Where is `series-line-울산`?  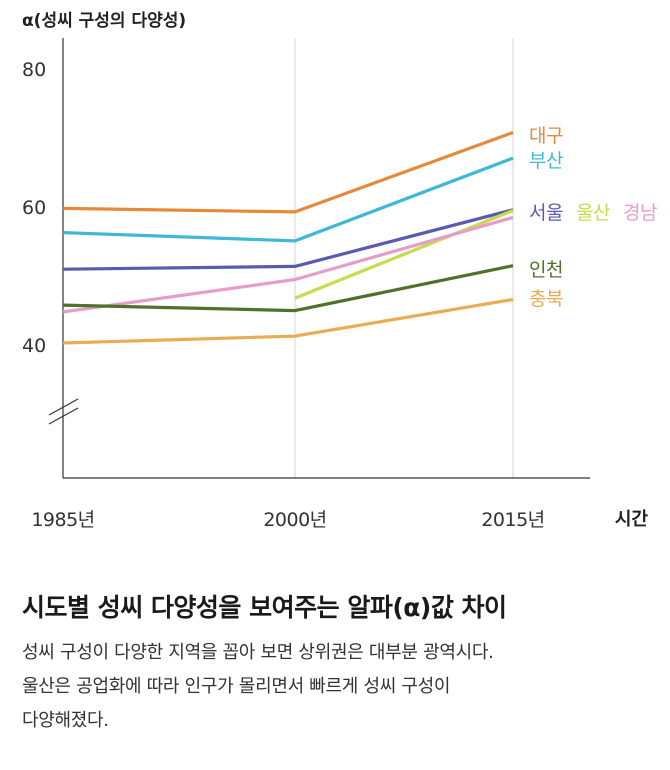 series-line-울산 is located at coordinates (404, 254).